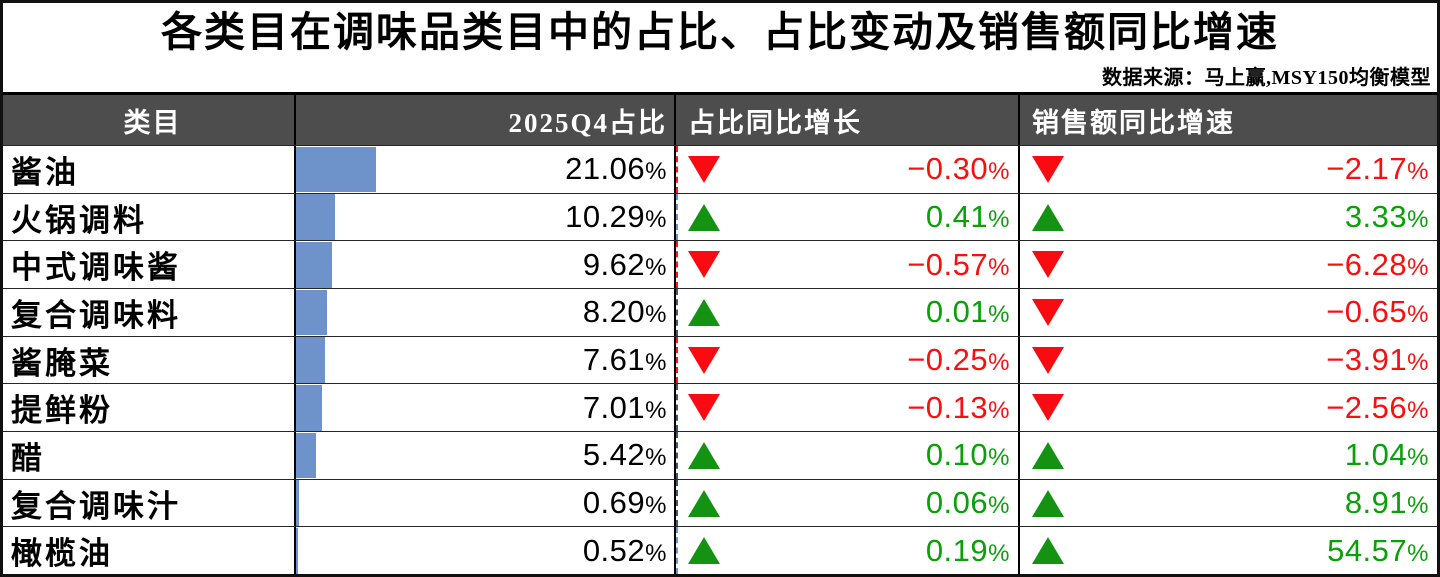  What do you see at coordinates (1386, 455) in the screenshot?
I see `sales-growth-value: 1.04%` at bounding box center [1386, 455].